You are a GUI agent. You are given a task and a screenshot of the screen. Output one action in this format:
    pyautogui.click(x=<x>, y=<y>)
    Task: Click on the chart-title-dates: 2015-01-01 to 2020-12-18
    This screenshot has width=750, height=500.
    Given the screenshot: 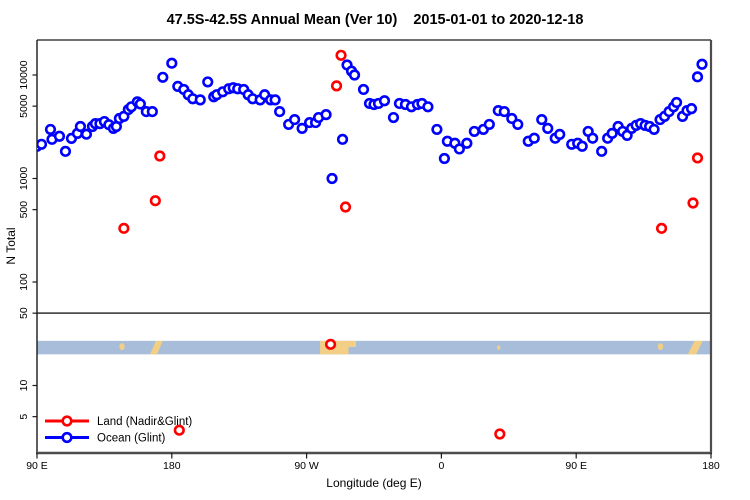 What is the action you would take?
    pyautogui.click(x=498, y=20)
    